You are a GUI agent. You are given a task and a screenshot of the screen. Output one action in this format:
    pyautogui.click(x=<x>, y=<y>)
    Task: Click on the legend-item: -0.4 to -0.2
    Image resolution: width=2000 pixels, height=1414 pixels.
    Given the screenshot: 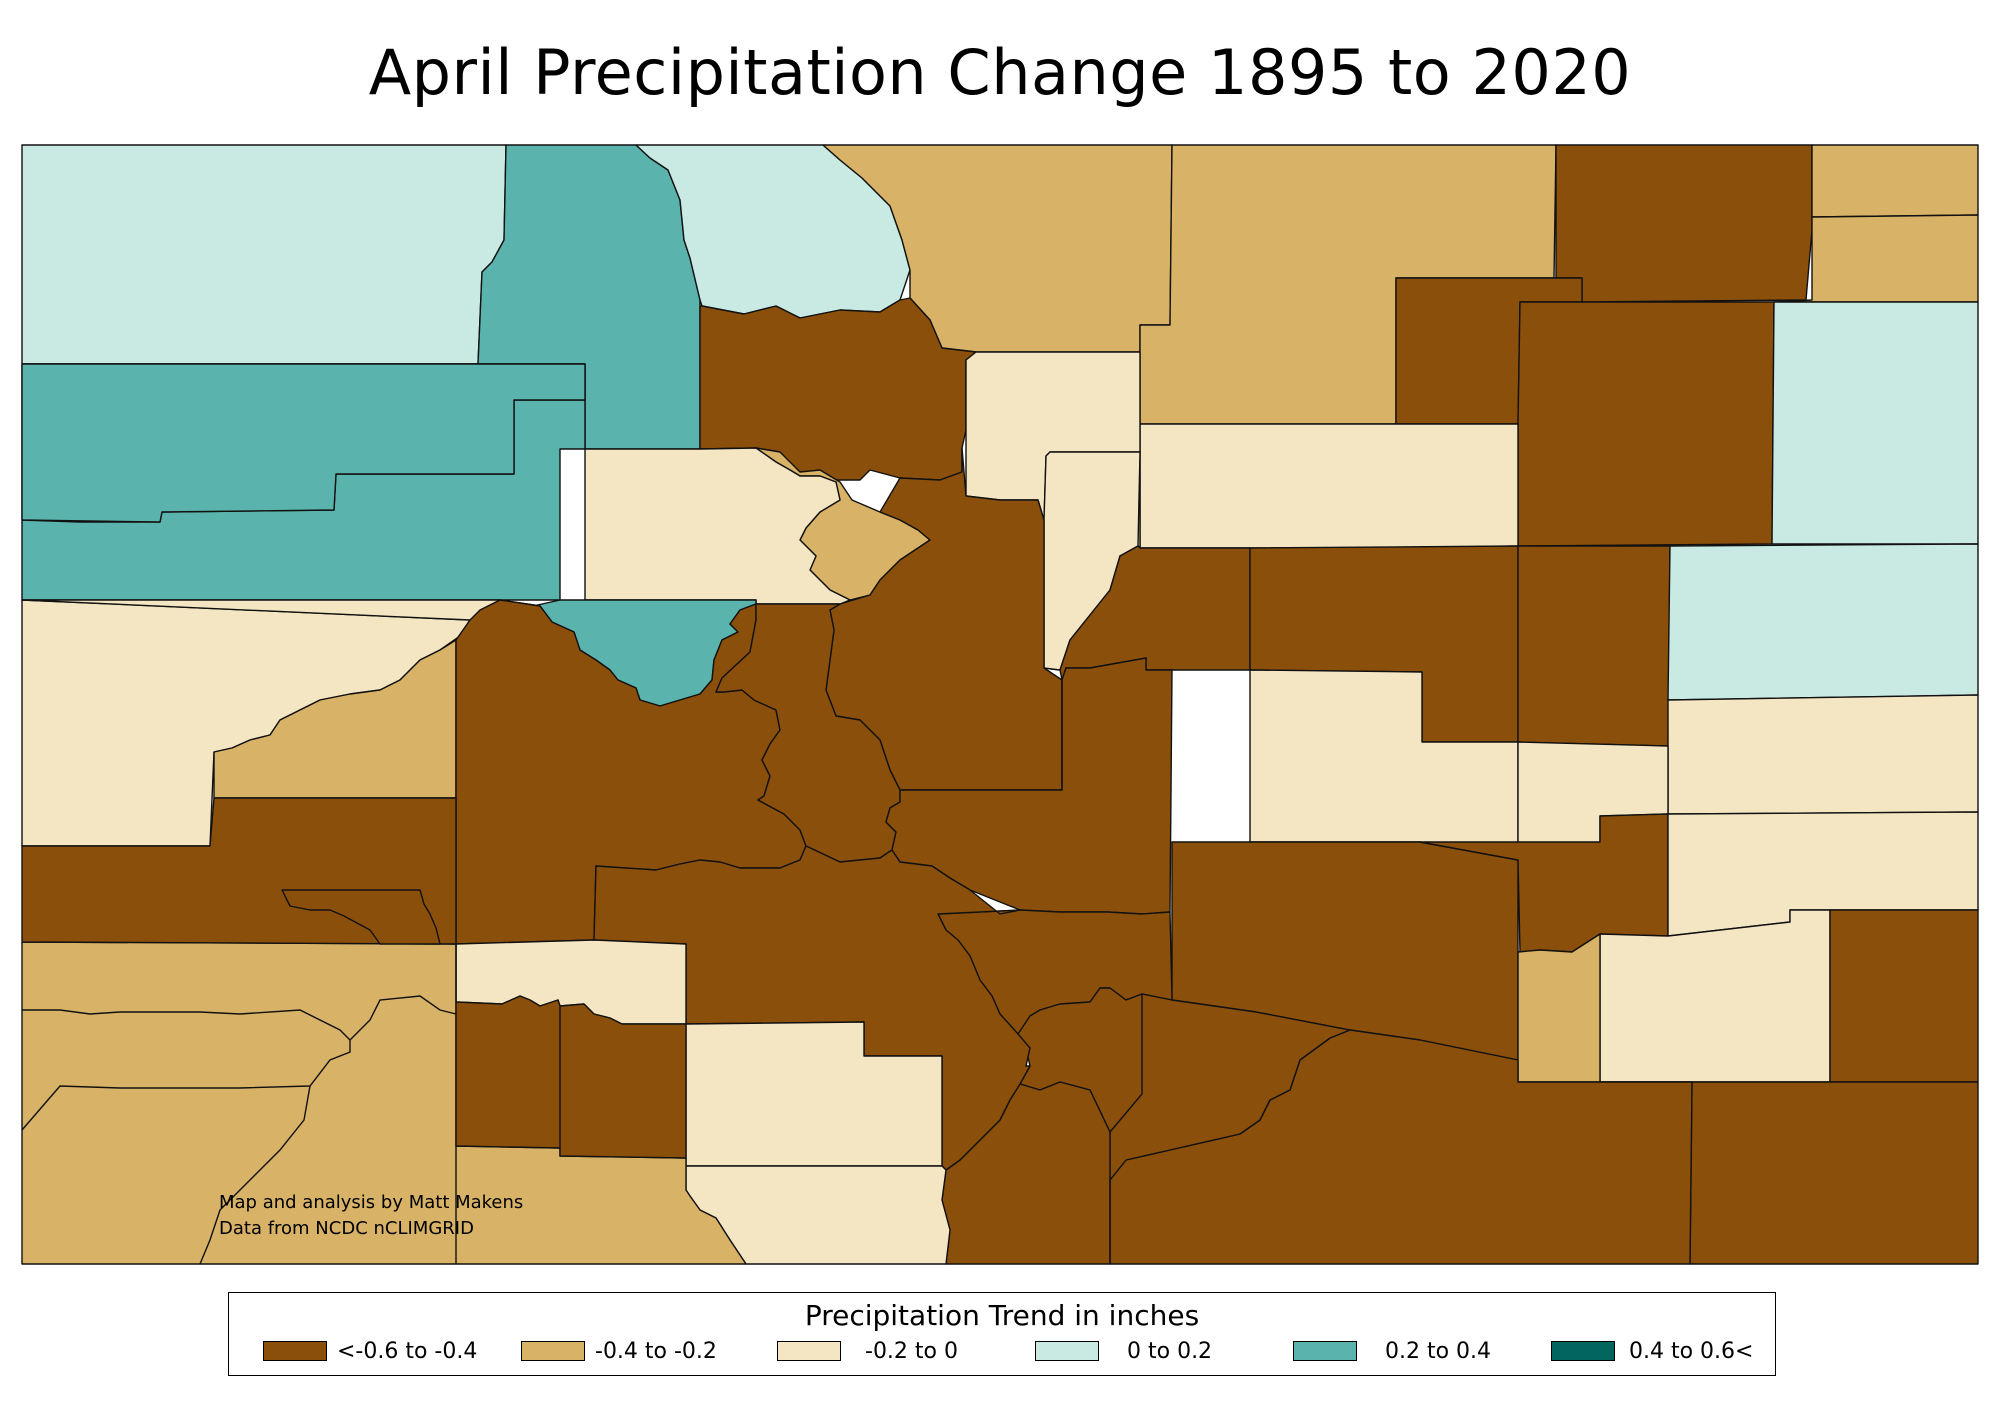 What is the action you would take?
    pyautogui.click(x=619, y=1351)
    